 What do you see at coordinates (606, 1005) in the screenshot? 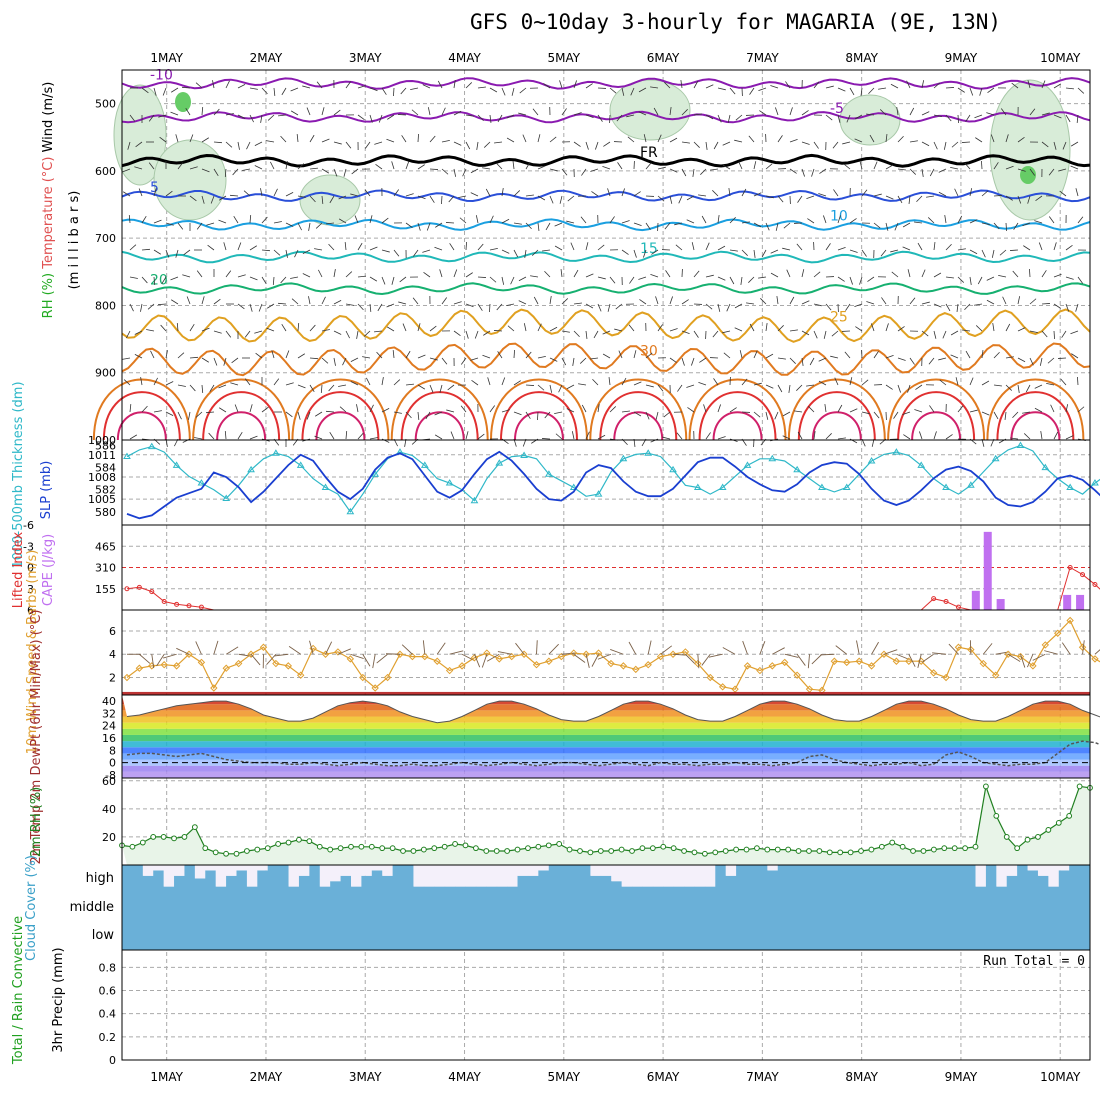
I see `panel-frame` at bounding box center [606, 1005].